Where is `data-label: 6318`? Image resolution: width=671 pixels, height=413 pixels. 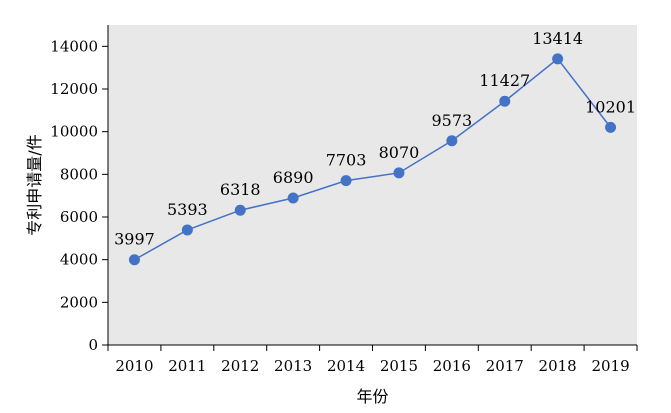
data-label: 6318 is located at coordinates (240, 189).